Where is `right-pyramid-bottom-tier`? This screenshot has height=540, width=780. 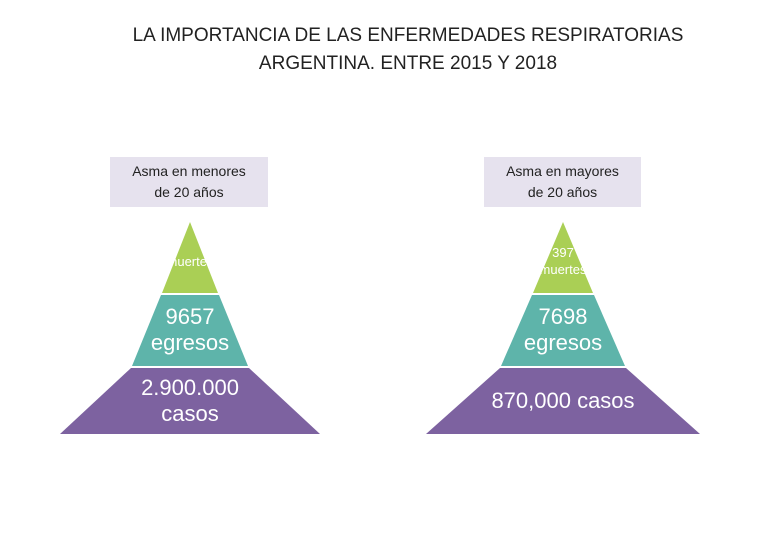
right-pyramid-bottom-tier is located at coordinates (563, 401).